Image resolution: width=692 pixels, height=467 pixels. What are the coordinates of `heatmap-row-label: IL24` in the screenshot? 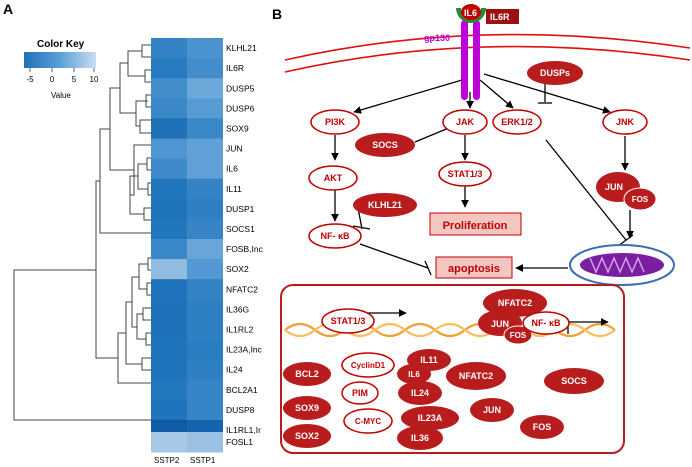 It's located at (234, 370).